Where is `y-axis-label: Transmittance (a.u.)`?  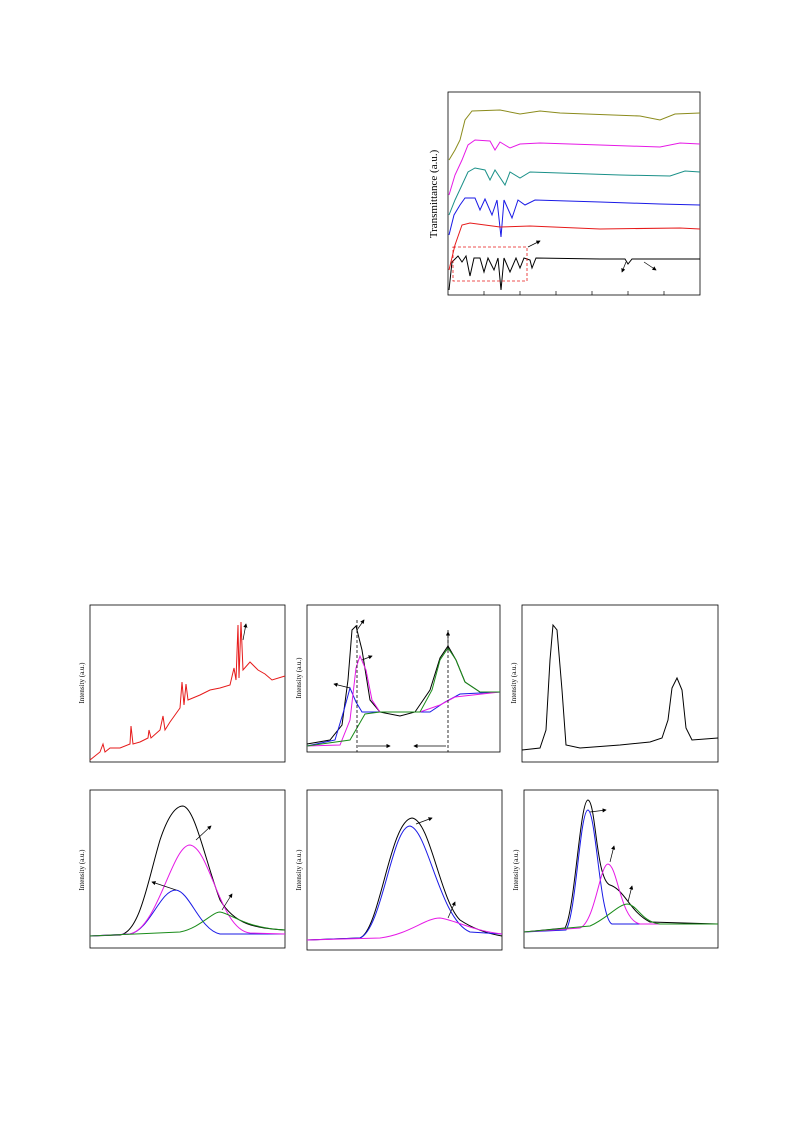
y-axis-label: Transmittance (a.u.) is located at coordinates (434, 193).